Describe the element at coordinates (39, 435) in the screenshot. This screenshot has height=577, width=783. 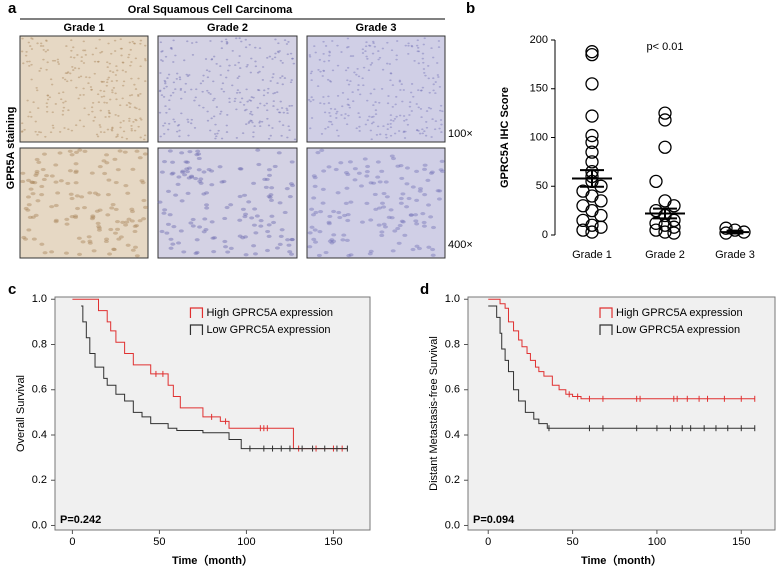
I see `y-tick-label: 0.4` at that location.